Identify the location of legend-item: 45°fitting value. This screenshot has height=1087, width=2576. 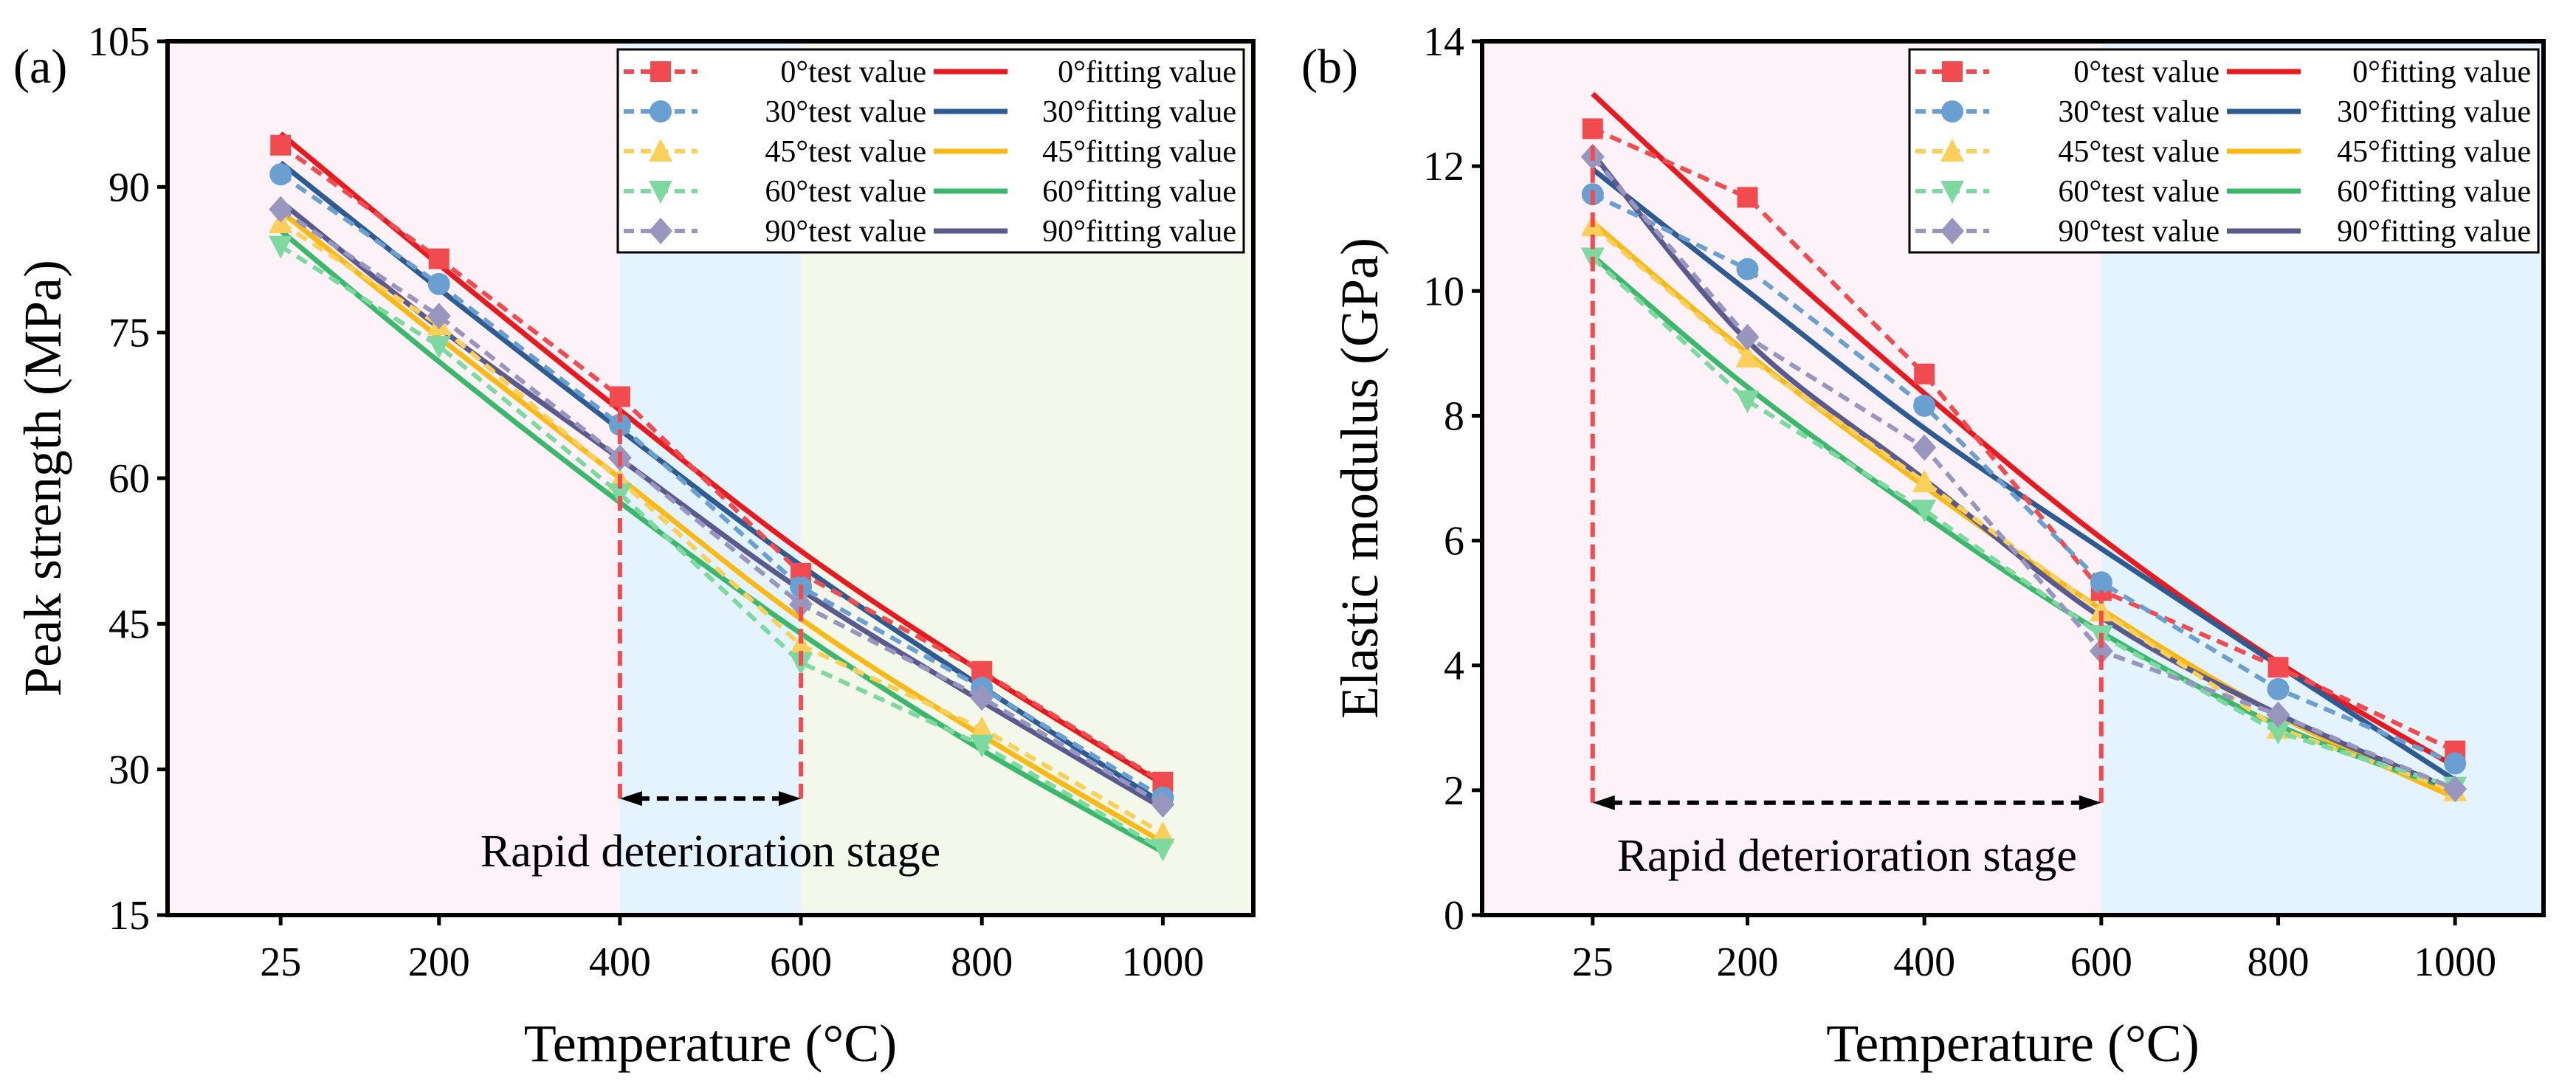
(1085, 152).